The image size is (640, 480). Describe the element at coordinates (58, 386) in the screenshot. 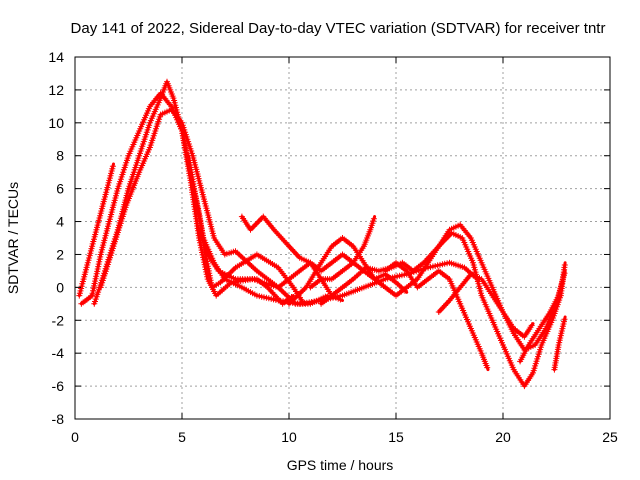

I see `y-tick-label: -6` at that location.